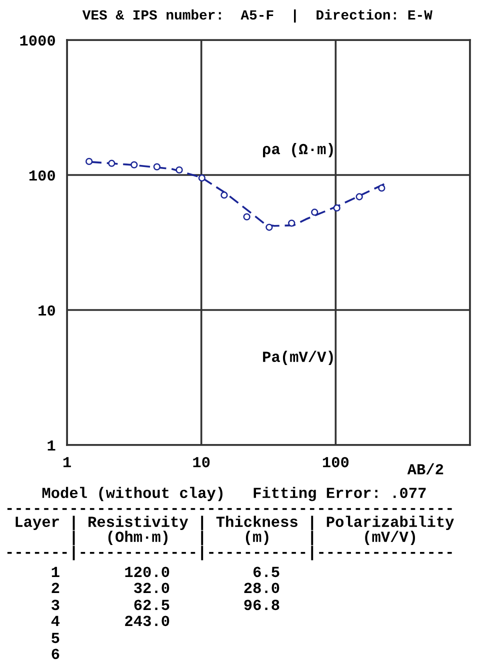  I want to click on chart-title: VES & IPS number: A5-F | Direction: E-W, so click(257, 16).